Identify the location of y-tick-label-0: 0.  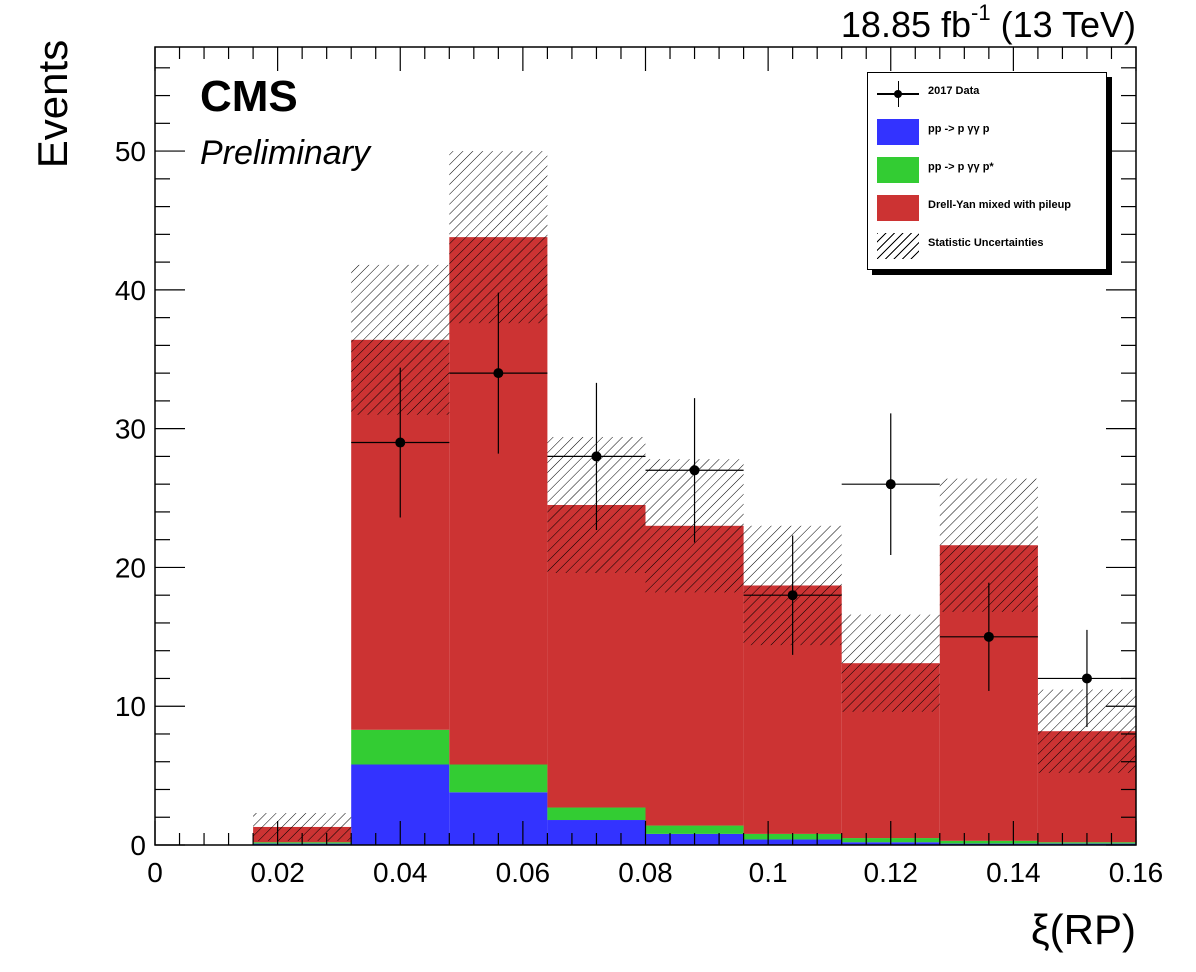
(138, 845).